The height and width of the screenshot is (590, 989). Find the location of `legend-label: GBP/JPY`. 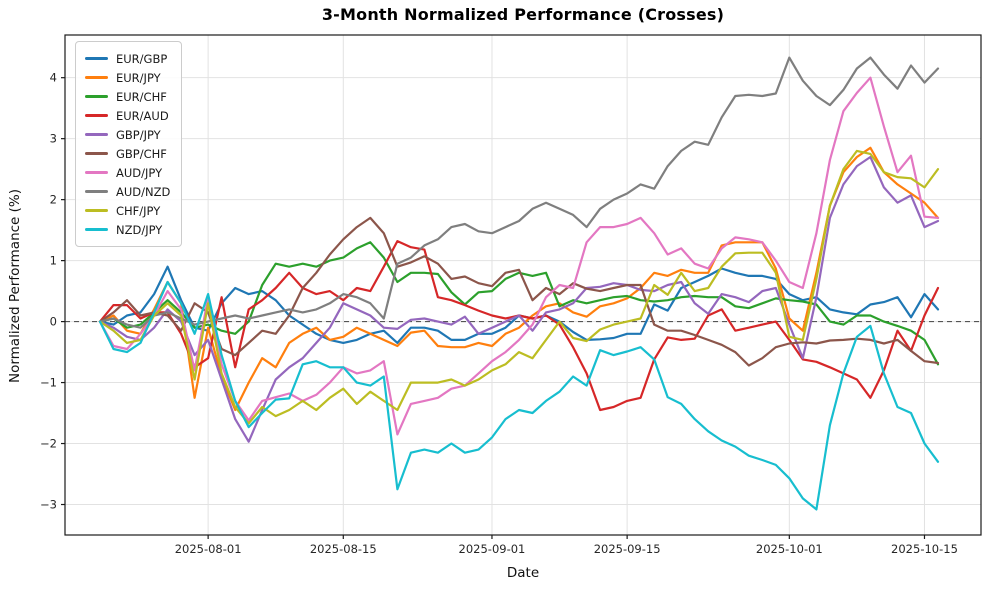

legend-label: GBP/JPY is located at coordinates (138, 134).